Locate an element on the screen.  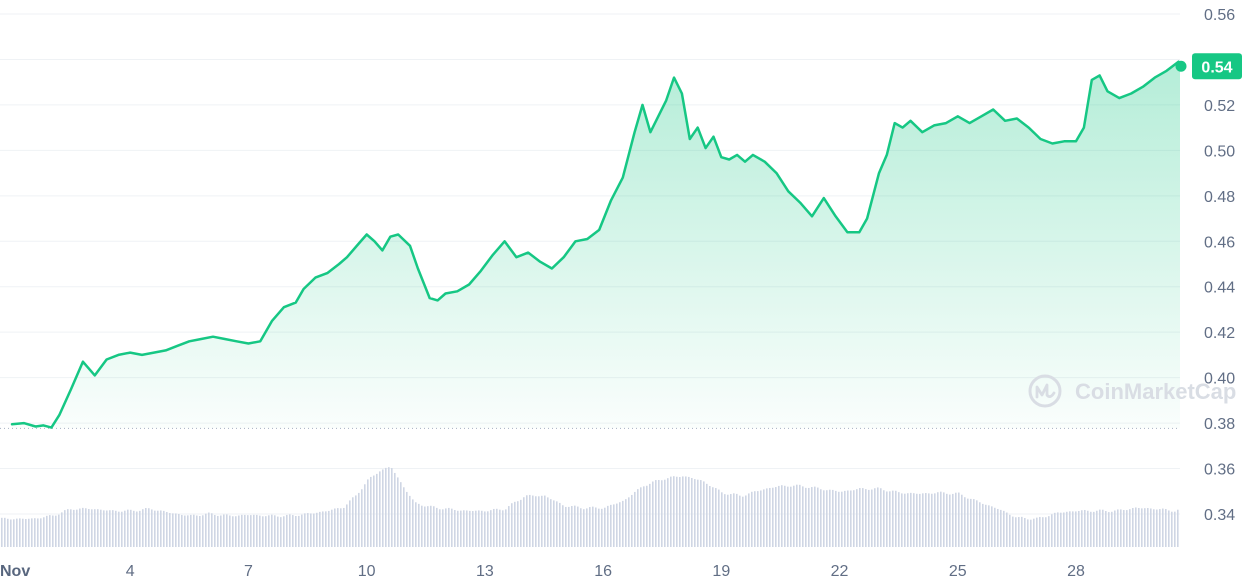
x-tick-label: 25 is located at coordinates (958, 571).